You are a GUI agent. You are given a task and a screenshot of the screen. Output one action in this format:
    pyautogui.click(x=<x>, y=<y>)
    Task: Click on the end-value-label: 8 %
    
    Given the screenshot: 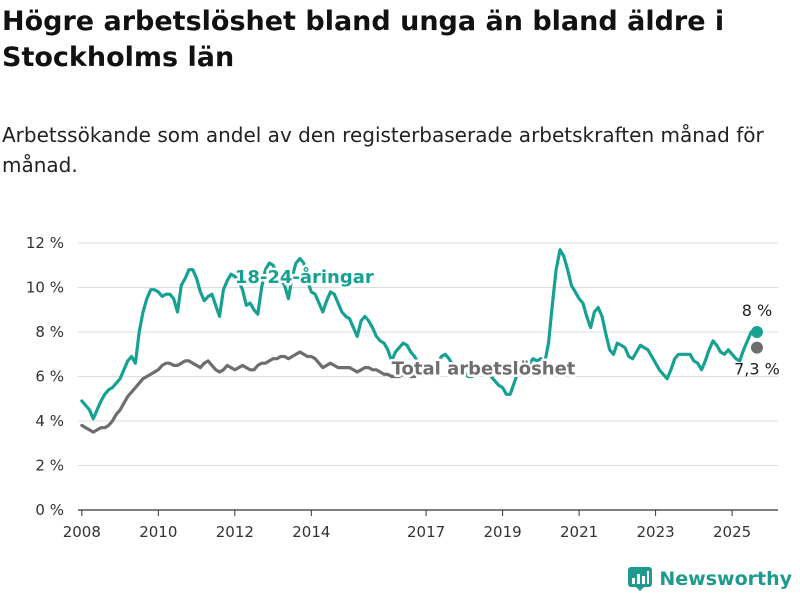 What is the action you would take?
    pyautogui.click(x=757, y=310)
    